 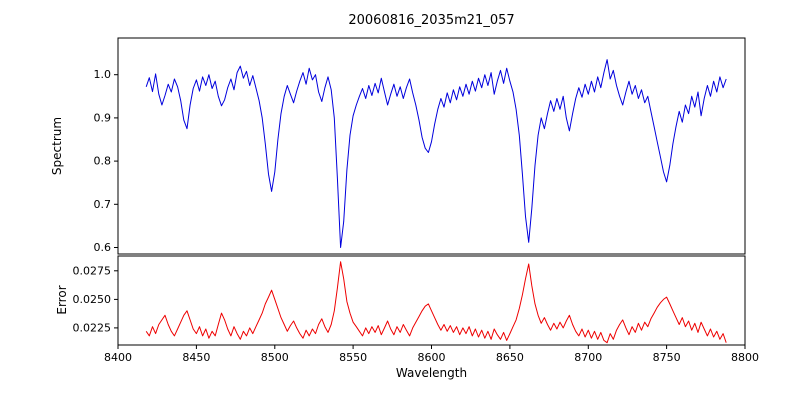 What do you see at coordinates (745, 357) in the screenshot?
I see `x-tick-label: 8800` at bounding box center [745, 357].